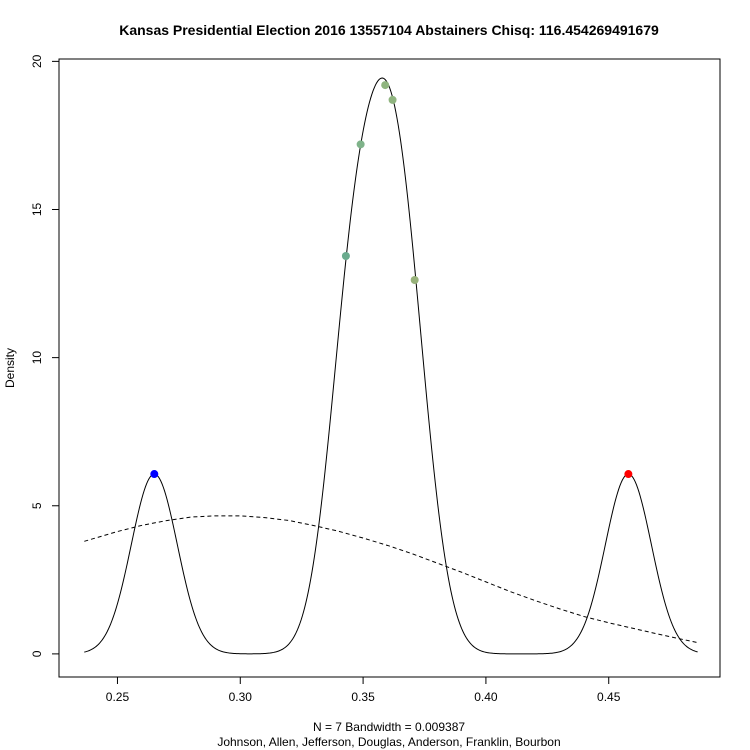 Image resolution: width=750 pixels, height=750 pixels. I want to click on x-axis: 0.25 0.30 0.35 0.40 0.45, so click(363, 690).